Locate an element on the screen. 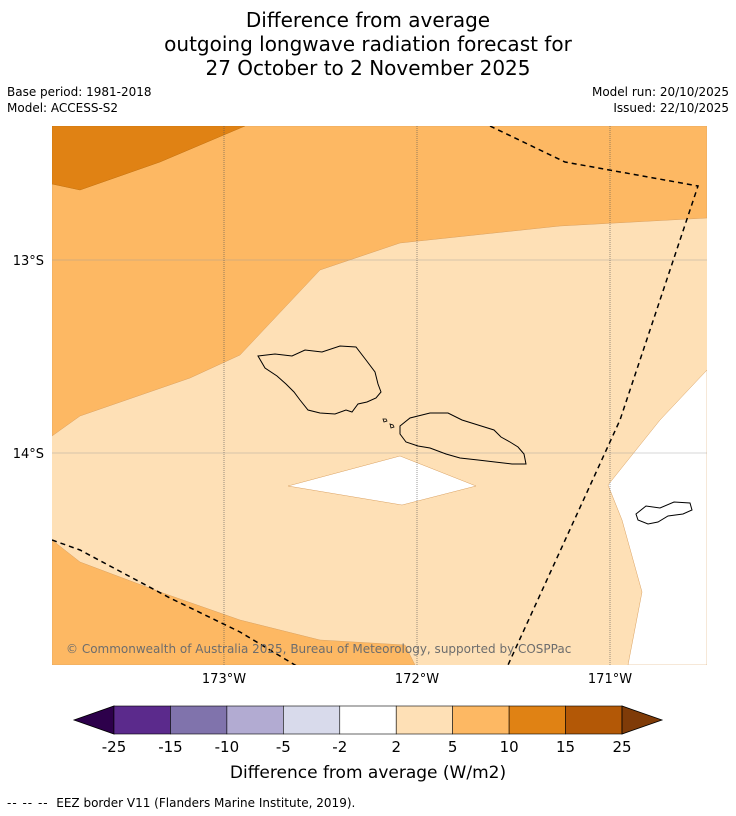 The height and width of the screenshot is (816, 736). colorbar-tick-label: 5 is located at coordinates (453, 747).